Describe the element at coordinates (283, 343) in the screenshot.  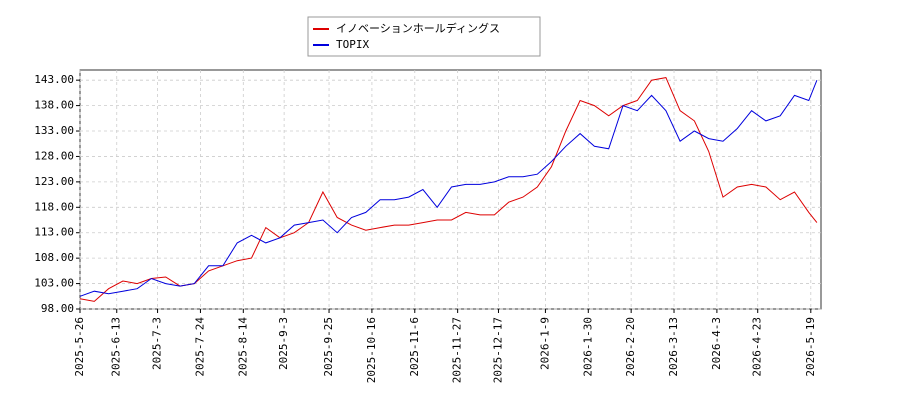
I see `x-tick-label: 2025-9-3` at that location.